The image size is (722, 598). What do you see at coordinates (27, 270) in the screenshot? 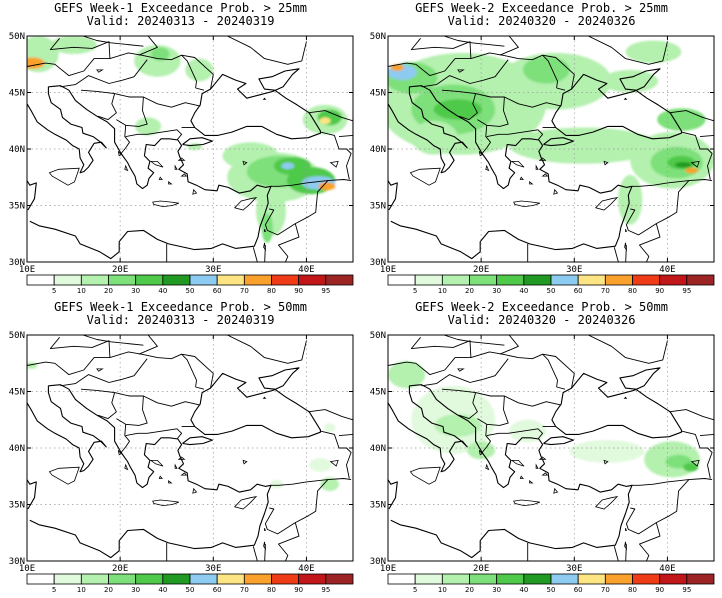
I see `lon-tick-label: 10E` at bounding box center [27, 270].